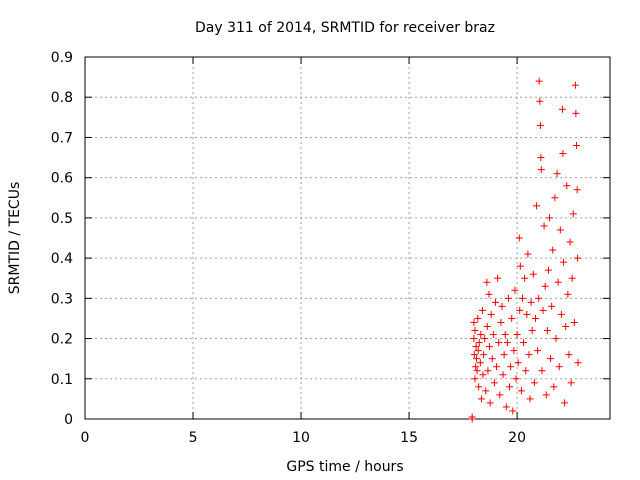  Describe the element at coordinates (62, 380) in the screenshot. I see `y-tick-label: 0.1` at that location.